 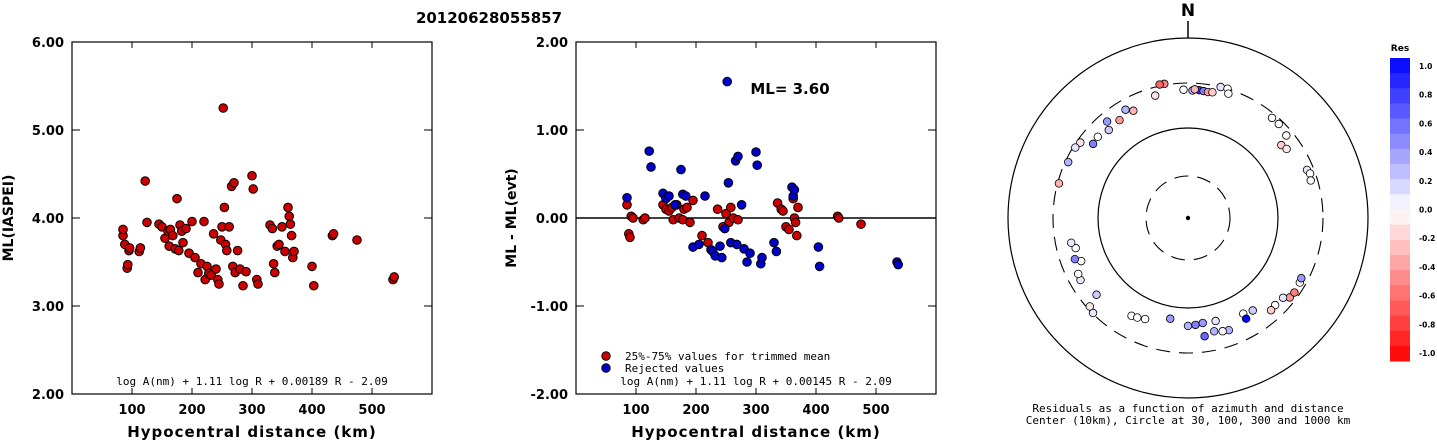 I want to click on colorbar-label: 0.0, so click(x=1425, y=210).